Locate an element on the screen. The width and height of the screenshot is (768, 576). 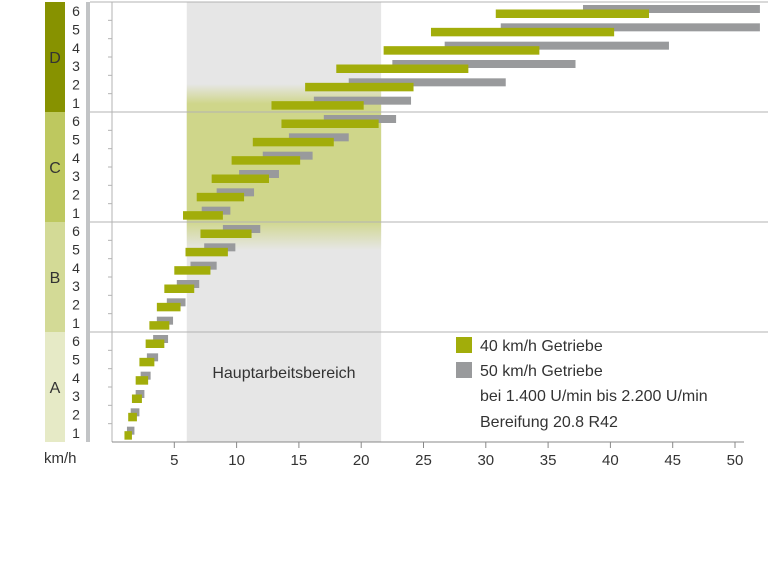
bar-50-B4 is located at coordinates (203, 265).